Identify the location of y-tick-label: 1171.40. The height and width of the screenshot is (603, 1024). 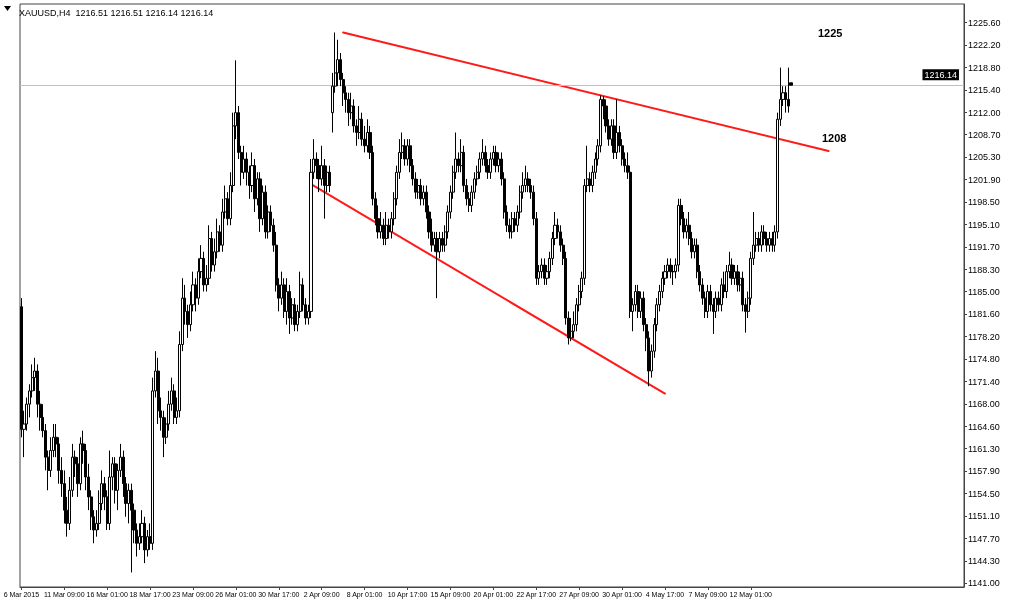
(984, 381).